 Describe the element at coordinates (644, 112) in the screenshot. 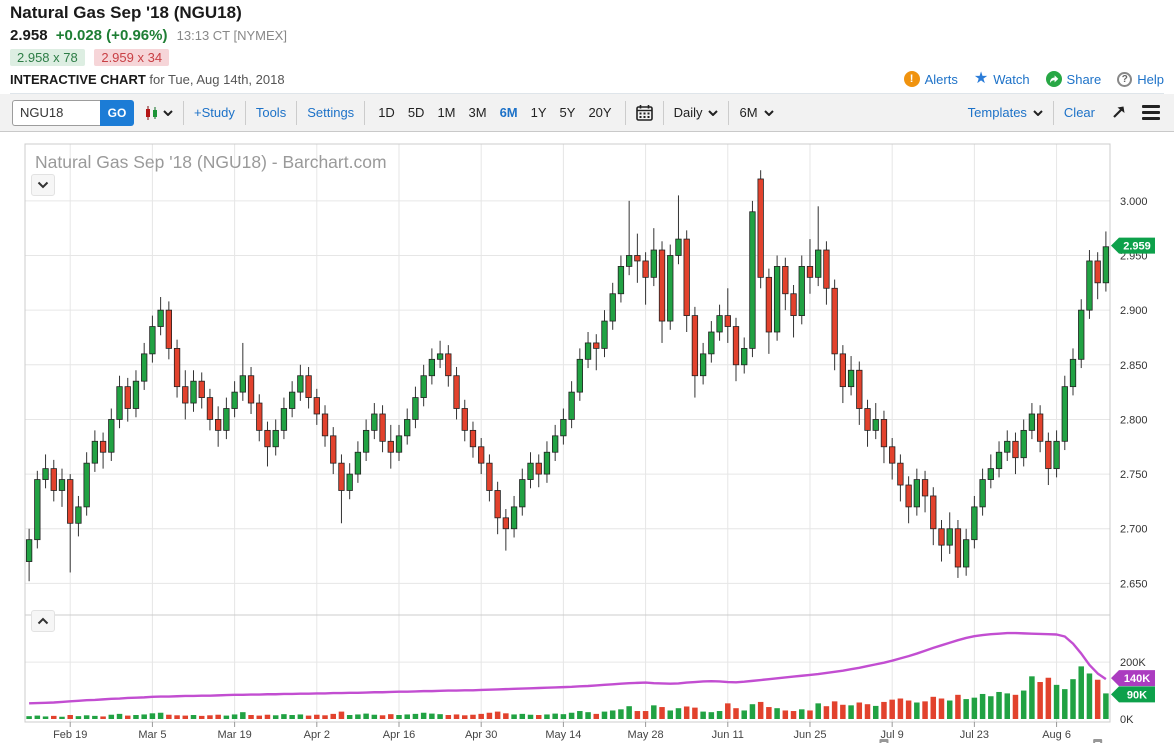

I see `calendar-button` at that location.